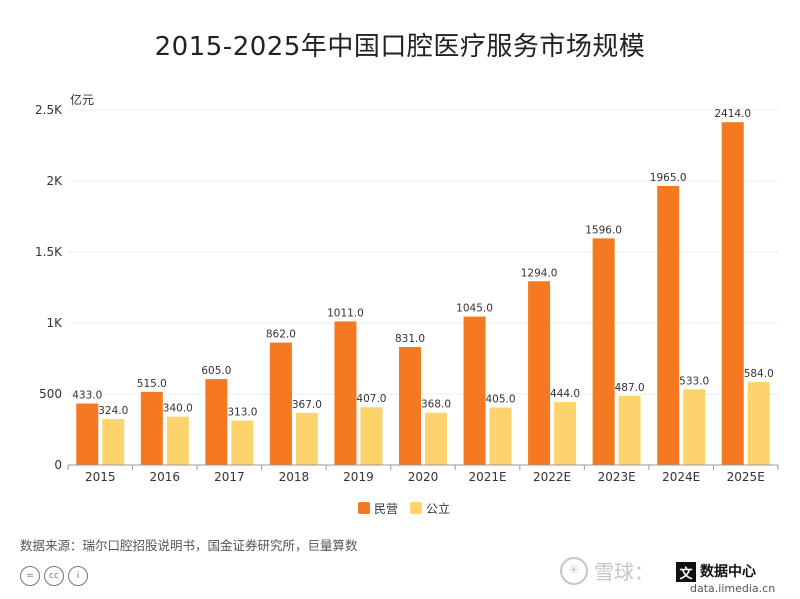  I want to click on x-tick-label: 2025E, so click(746, 477).